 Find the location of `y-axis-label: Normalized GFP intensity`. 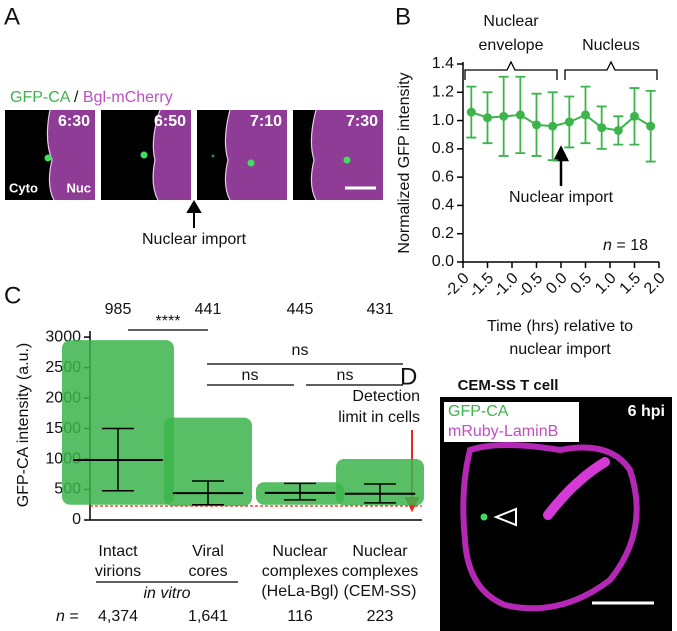

y-axis-label: Normalized GFP intensity is located at coordinates (404, 162).